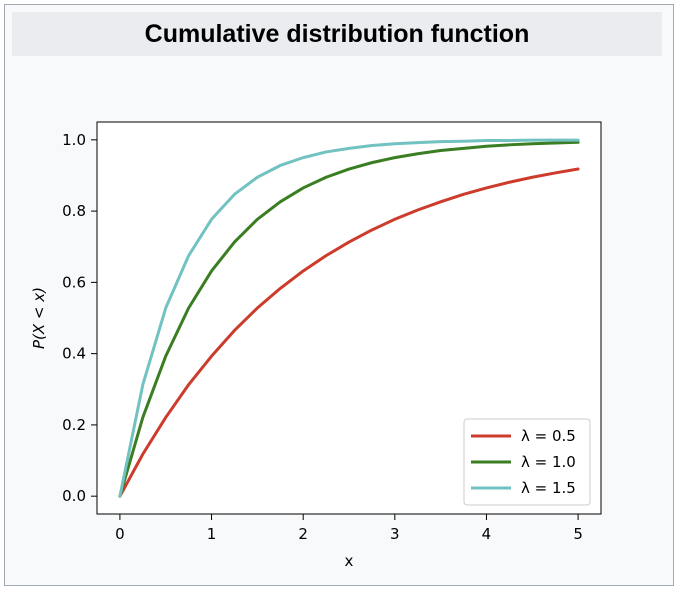 The width and height of the screenshot is (680, 589). Describe the element at coordinates (212, 534) in the screenshot. I see `x-tick-label: 1` at that location.